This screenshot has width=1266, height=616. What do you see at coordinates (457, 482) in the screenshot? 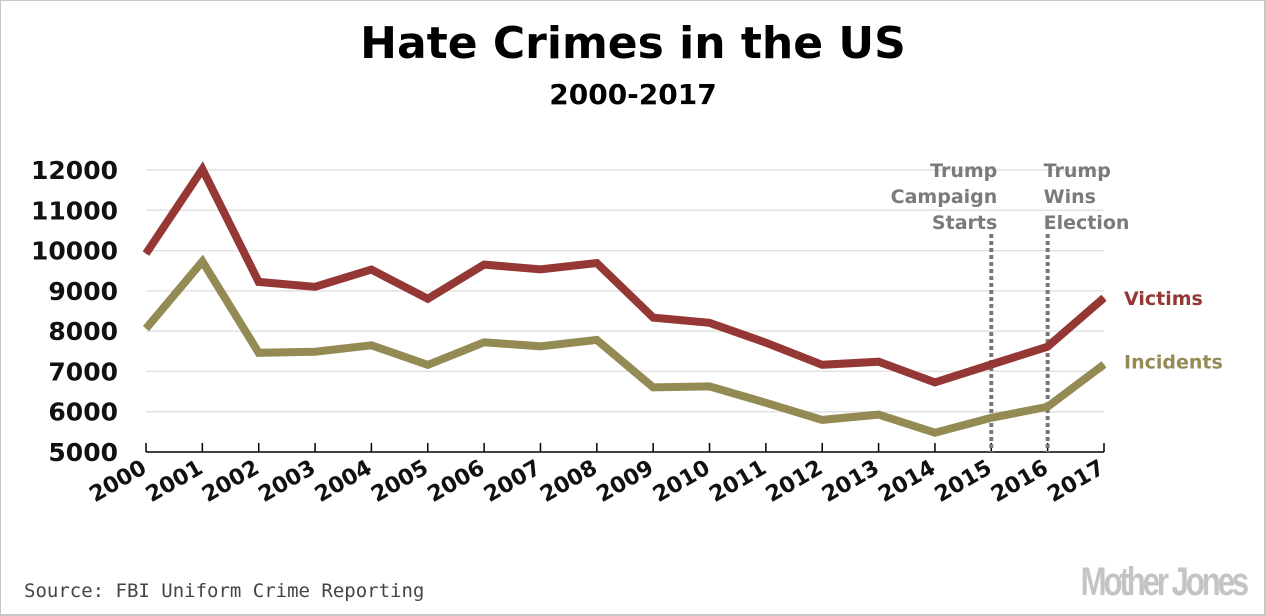
I see `x-tick-label: 2006` at bounding box center [457, 482].